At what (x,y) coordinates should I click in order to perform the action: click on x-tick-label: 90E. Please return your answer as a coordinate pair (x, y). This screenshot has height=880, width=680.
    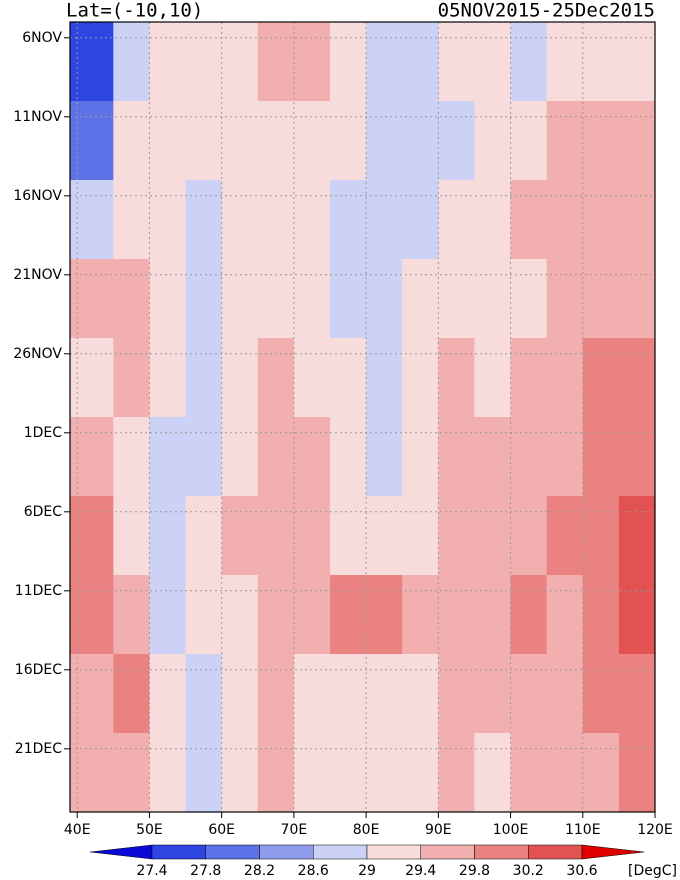
    Looking at the image, I should click on (438, 830).